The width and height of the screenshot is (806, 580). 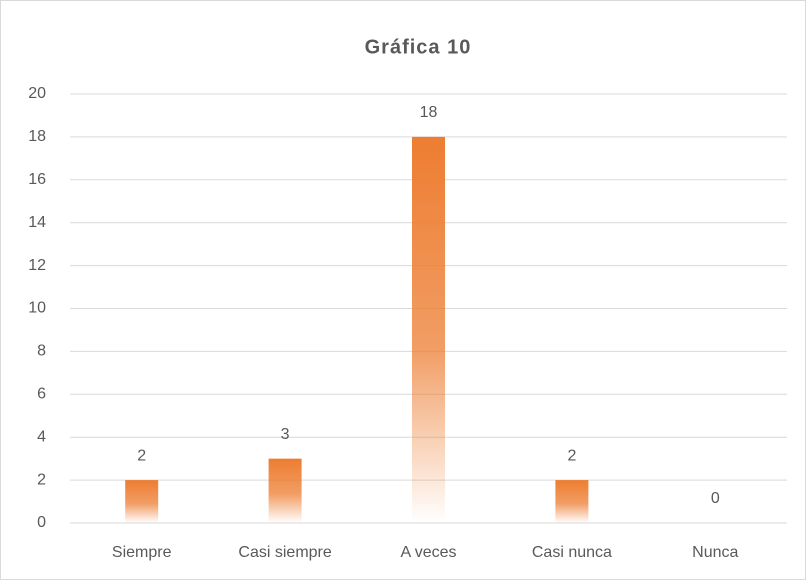 I want to click on data-label: 0, so click(x=715, y=498).